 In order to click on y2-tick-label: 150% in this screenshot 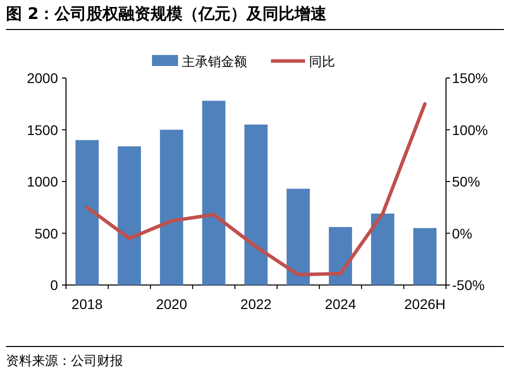, I will do `click(470, 78)`.